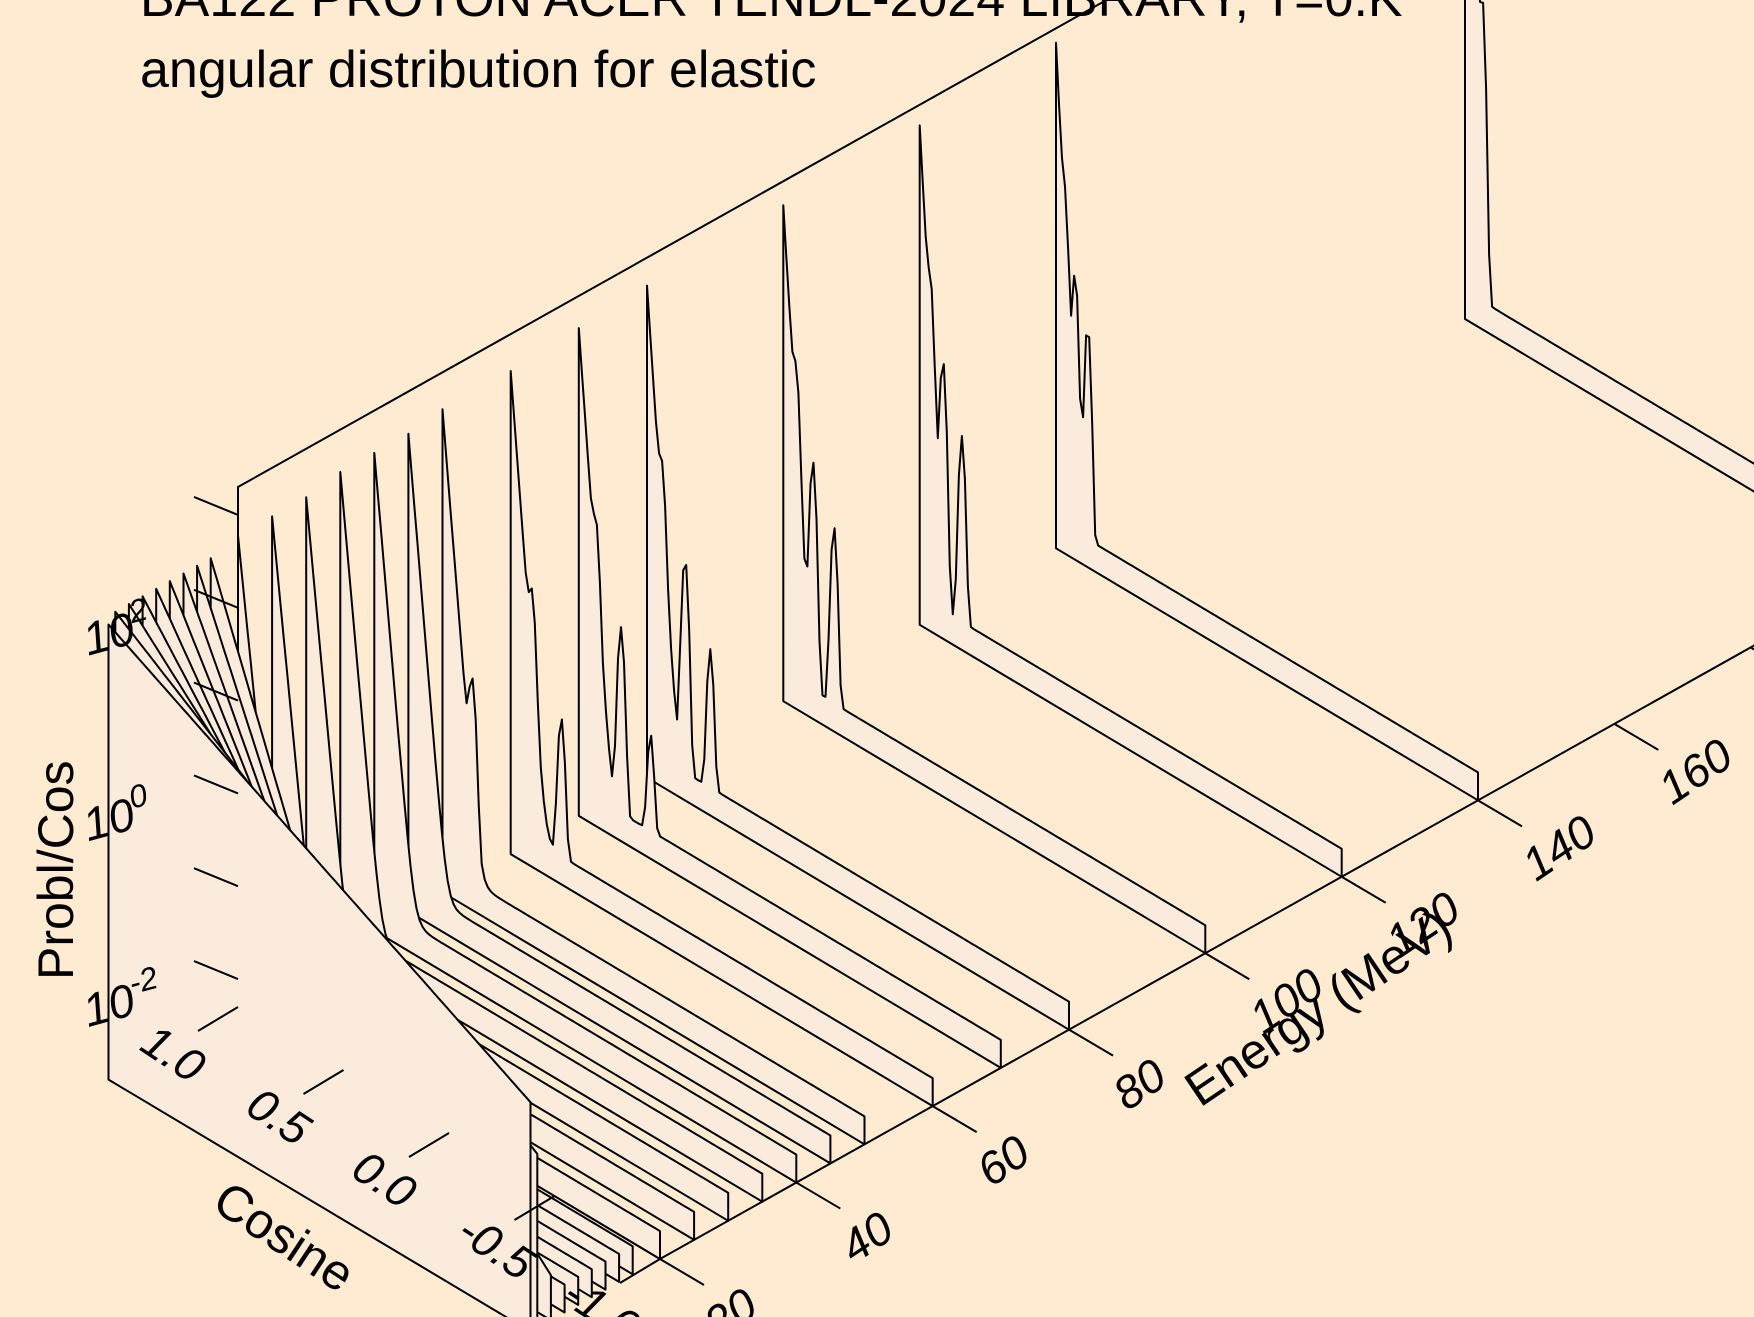  Describe the element at coordinates (1559, 847) in the screenshot. I see `y-tick-label-6: 140` at that location.